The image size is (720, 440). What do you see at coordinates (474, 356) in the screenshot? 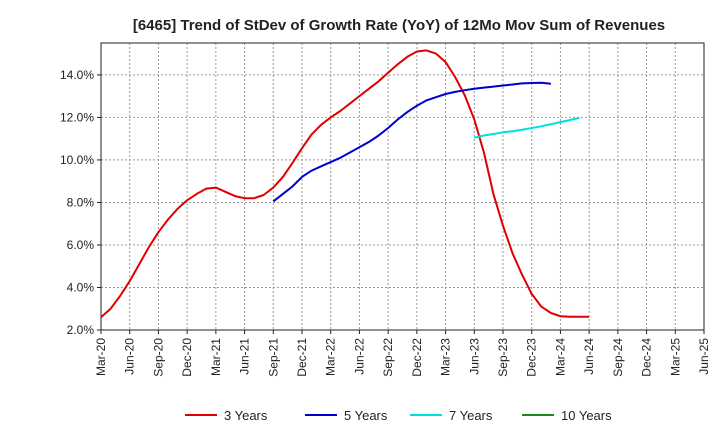
I see `x-tick-label: Jun-23` at bounding box center [474, 356].